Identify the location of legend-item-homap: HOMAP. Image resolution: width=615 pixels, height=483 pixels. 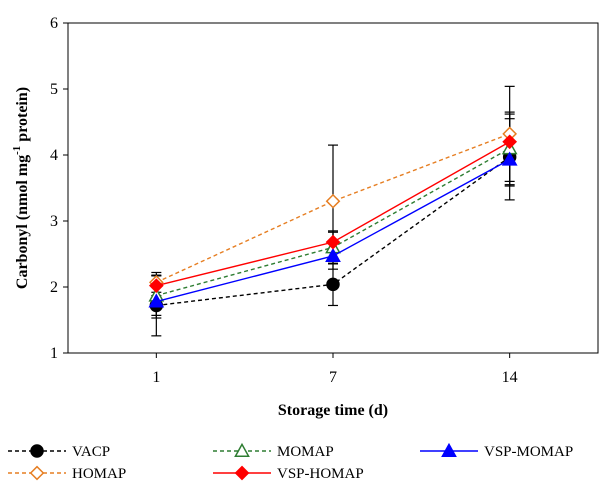
(67, 473).